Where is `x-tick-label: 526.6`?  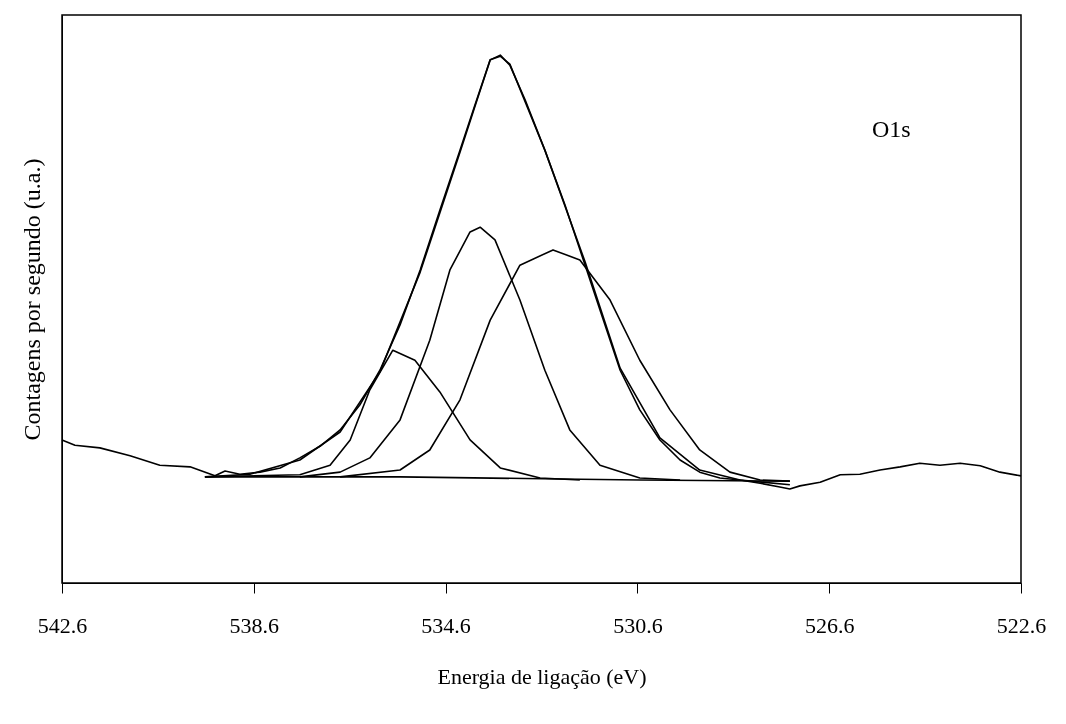 x-tick-label: 526.6 is located at coordinates (829, 625).